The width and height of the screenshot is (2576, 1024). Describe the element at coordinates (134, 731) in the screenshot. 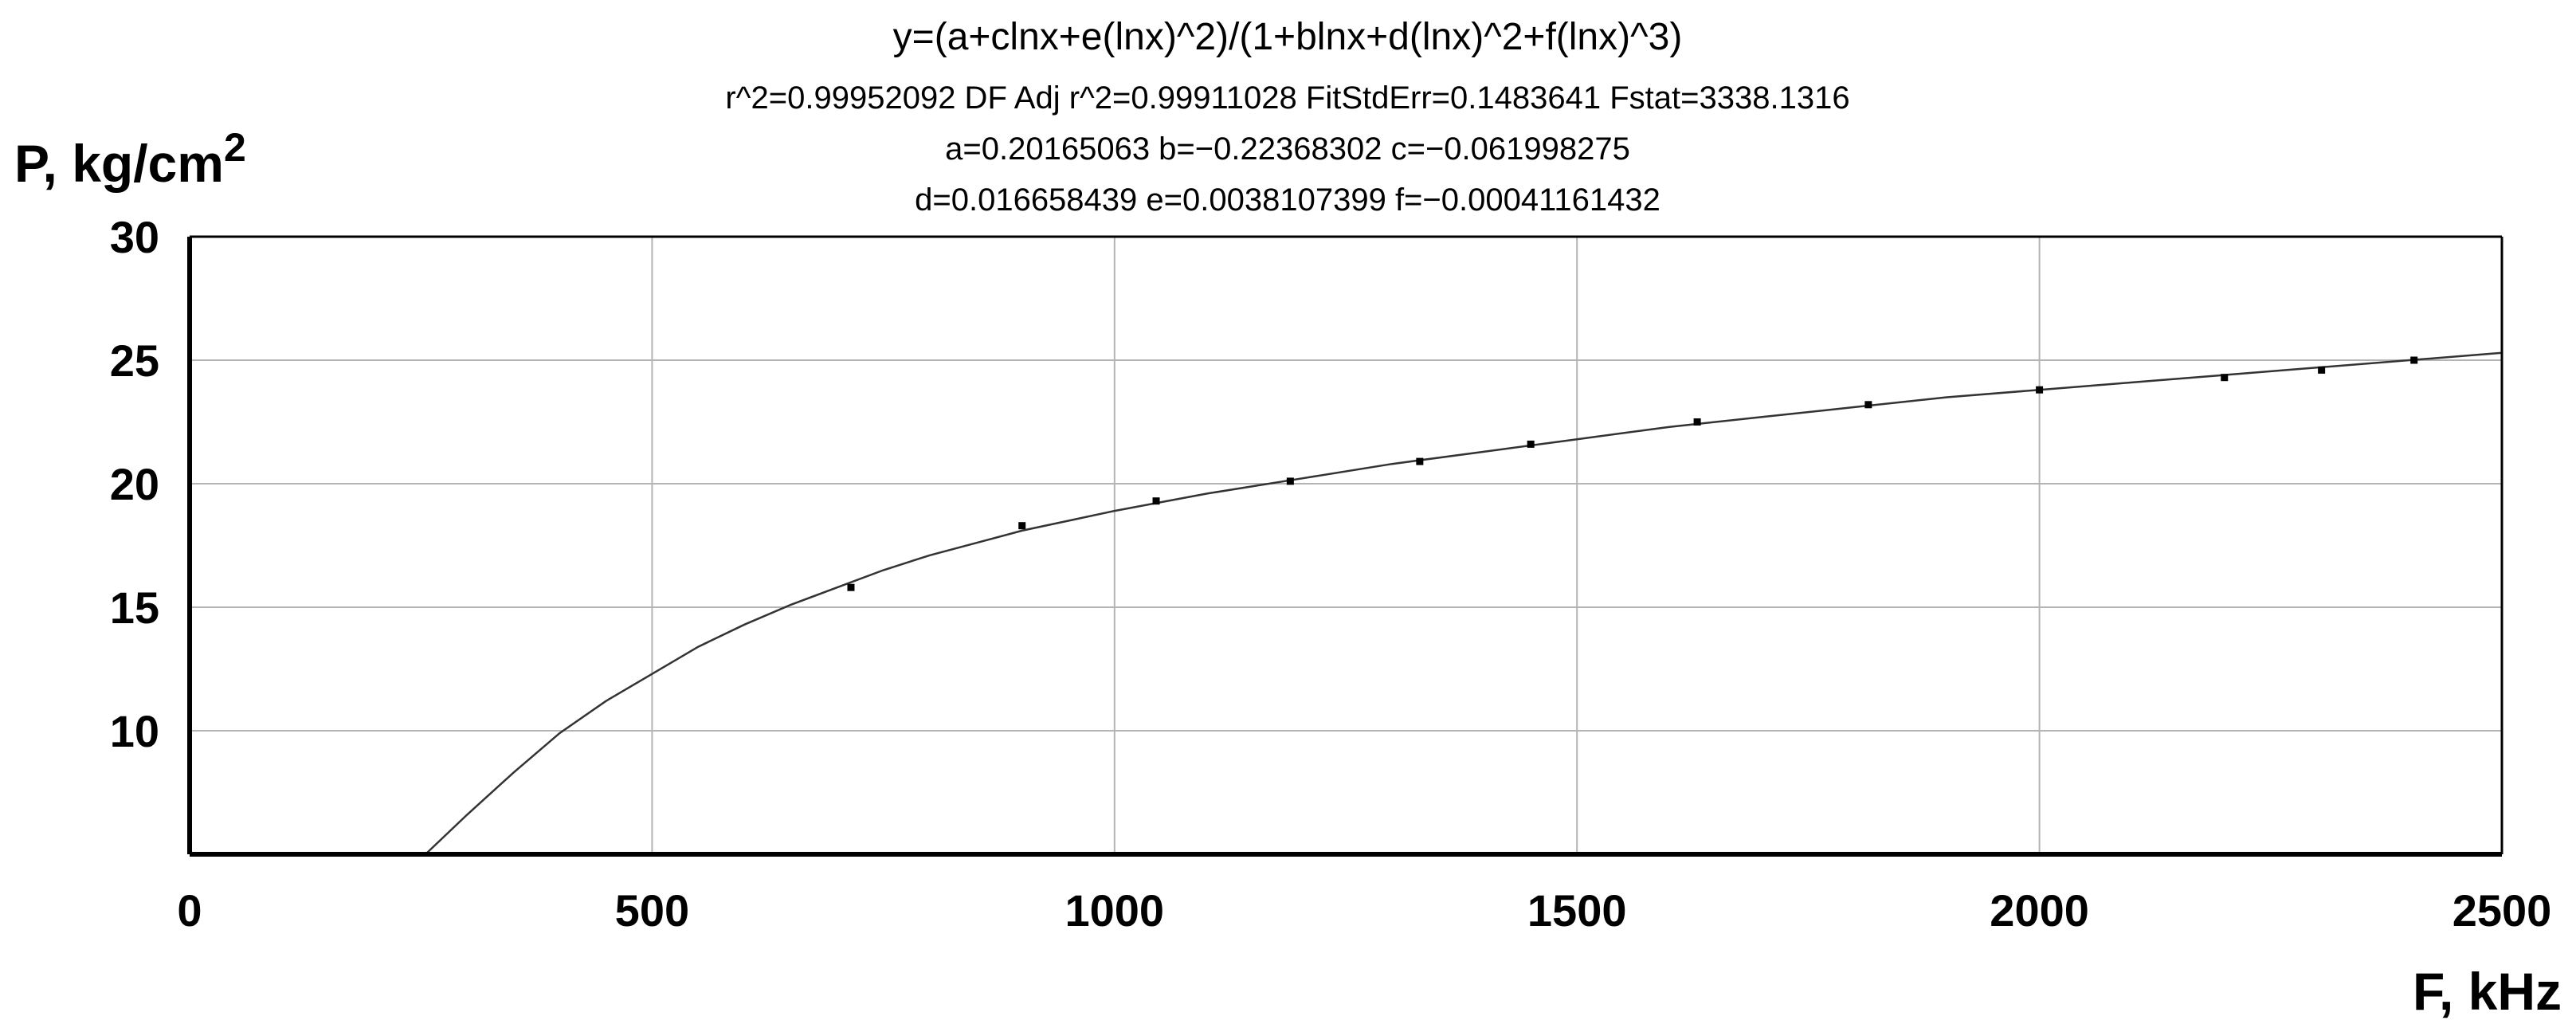

I see `y-tick-label-0: 10` at that location.